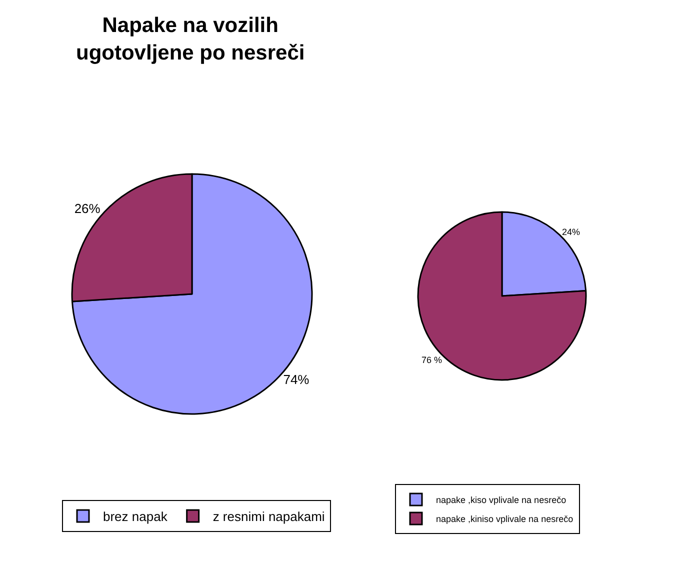 Image resolution: width=675 pixels, height=561 pixels. Describe the element at coordinates (502, 296) in the screenshot. I see `pie-slice` at that location.